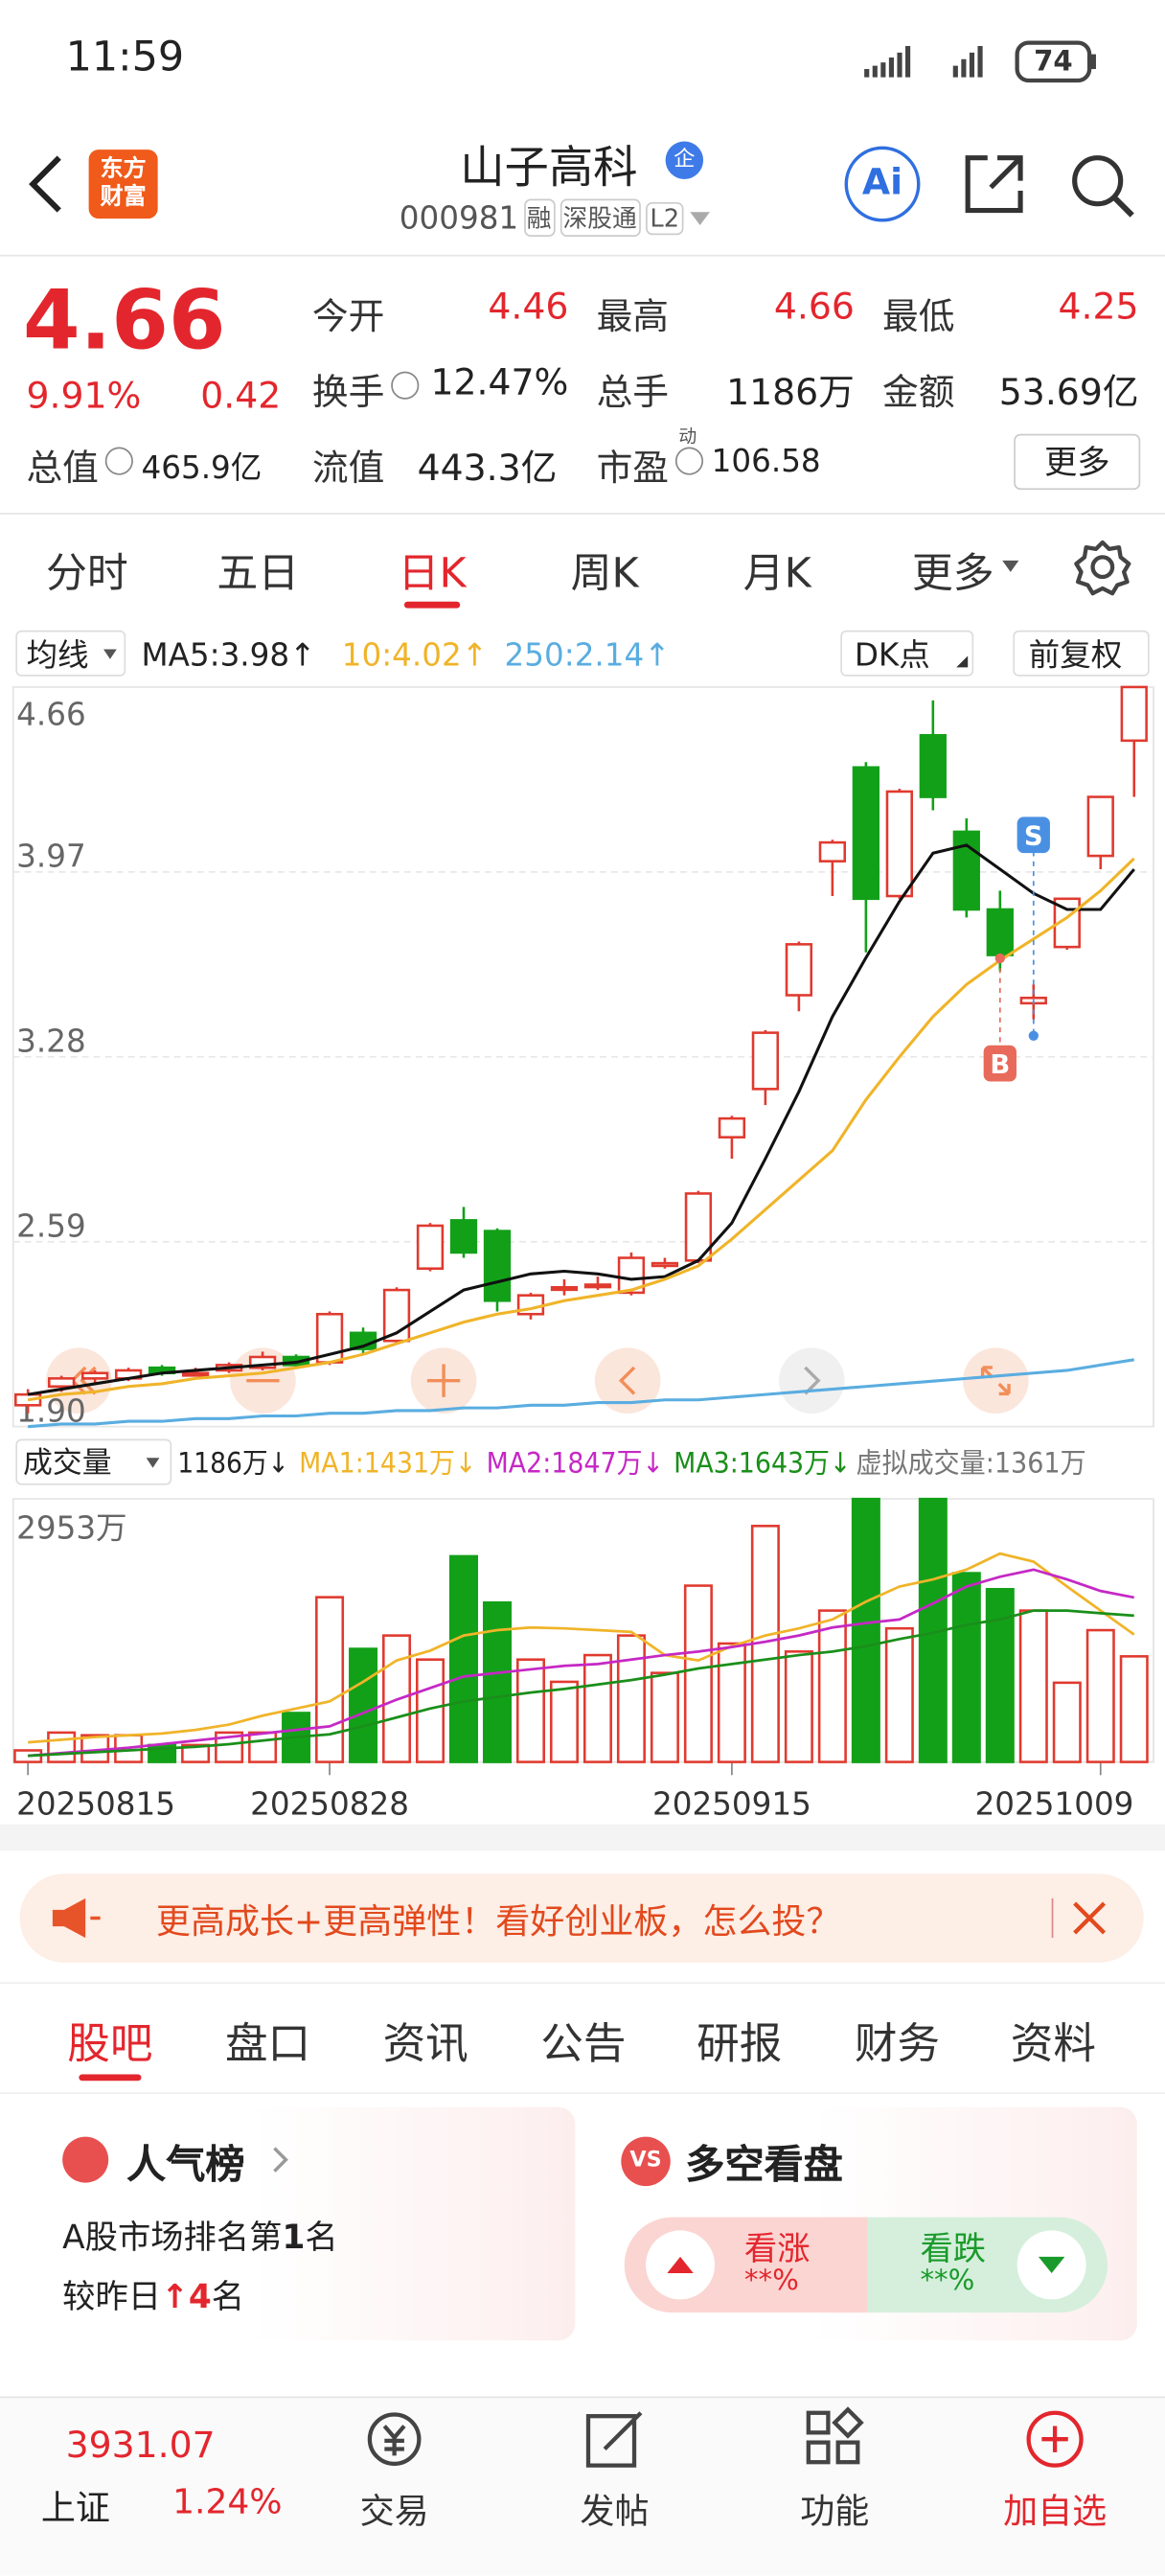 The height and width of the screenshot is (2576, 1165). I want to click on content-tab: 股吧, so click(110, 2044).